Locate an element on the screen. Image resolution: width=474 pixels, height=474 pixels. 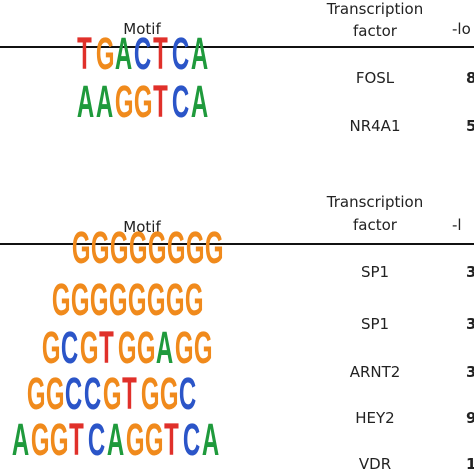
score: 9 is located at coordinates (470, 418).